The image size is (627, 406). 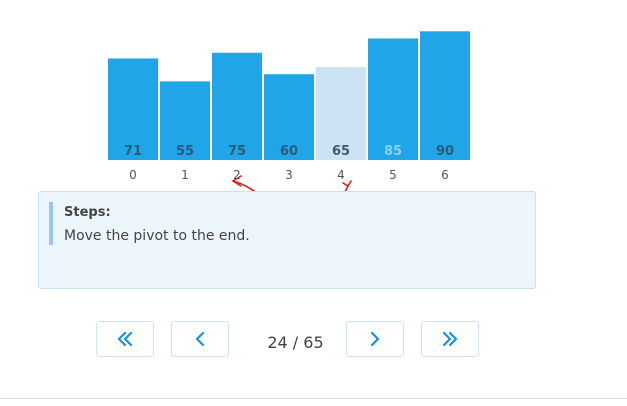 What do you see at coordinates (341, 151) in the screenshot?
I see `bar-value-label: 65` at bounding box center [341, 151].